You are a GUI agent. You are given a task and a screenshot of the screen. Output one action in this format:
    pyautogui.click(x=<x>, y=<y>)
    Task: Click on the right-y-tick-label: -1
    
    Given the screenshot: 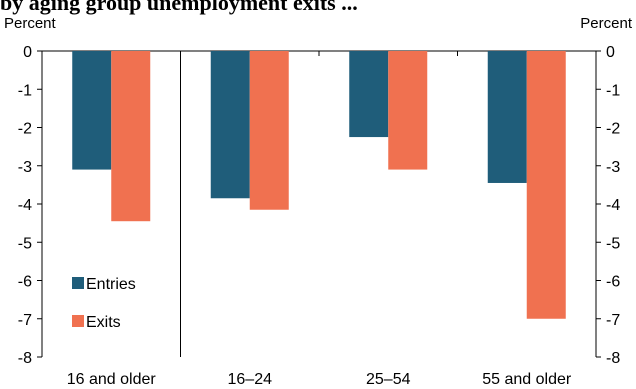 What is the action you would take?
    pyautogui.click(x=613, y=90)
    